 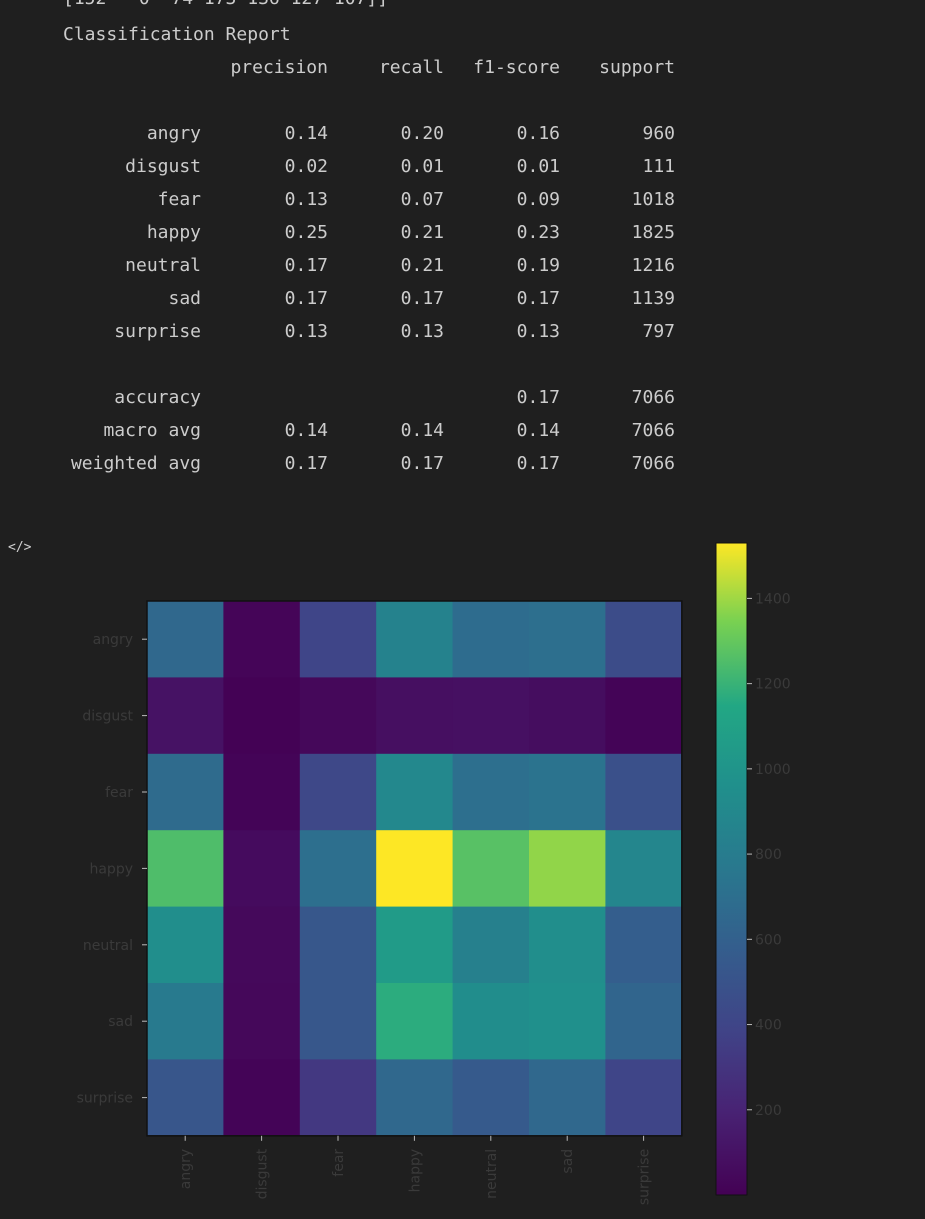 What do you see at coordinates (645, 1177) in the screenshot?
I see `x-tick-label: surprise` at bounding box center [645, 1177].